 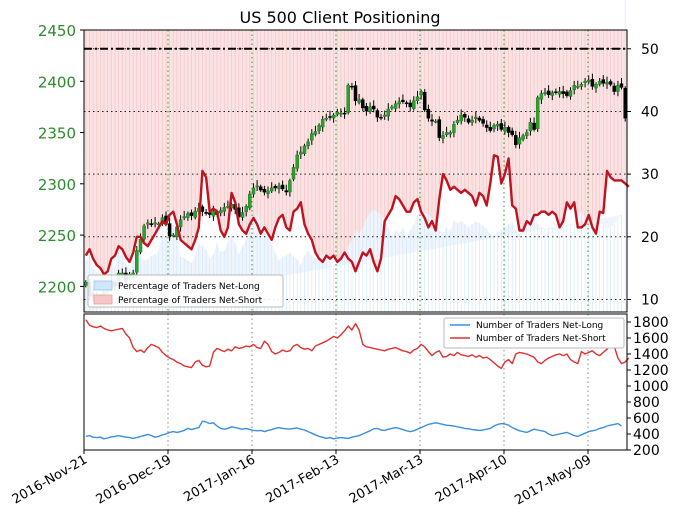 I want to click on top-legend-box, so click(x=185, y=291).